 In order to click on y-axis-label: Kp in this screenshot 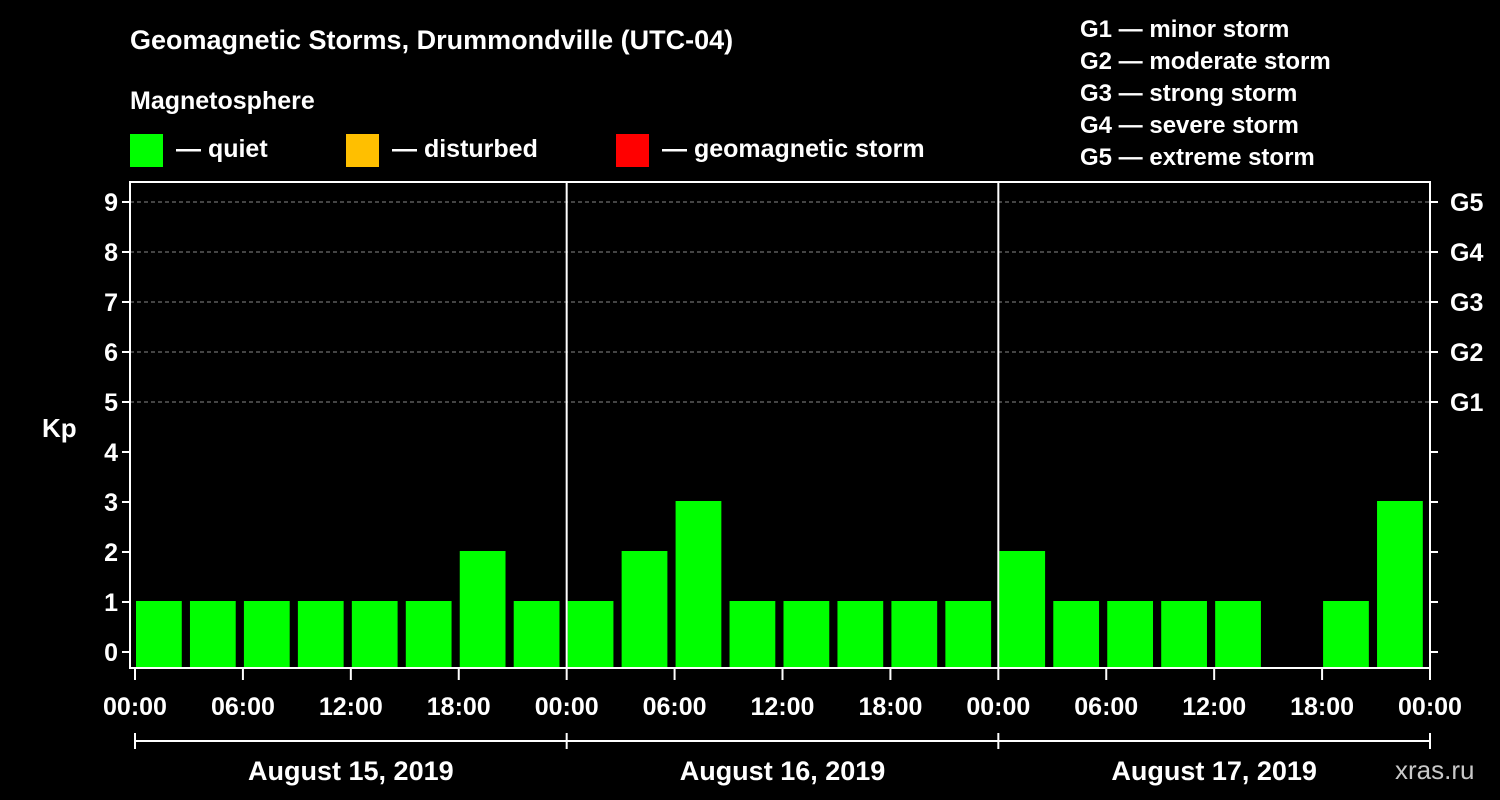, I will do `click(59, 428)`.